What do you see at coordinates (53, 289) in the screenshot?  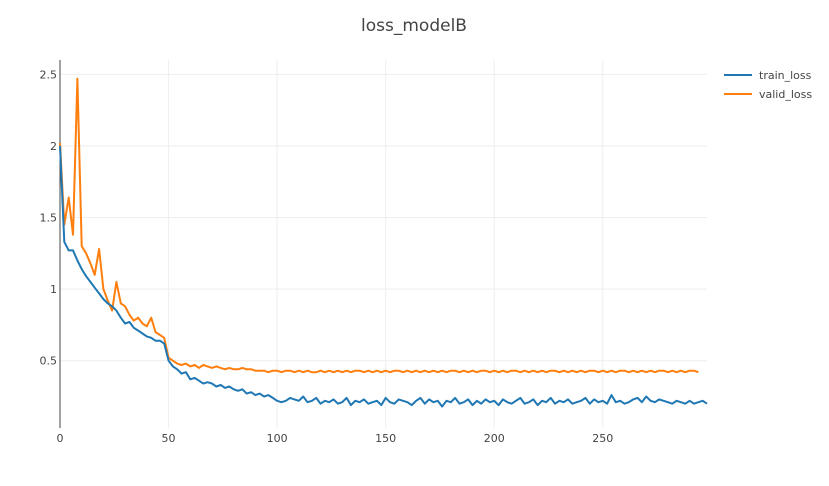 I see `y-tick-label: 1` at bounding box center [53, 289].